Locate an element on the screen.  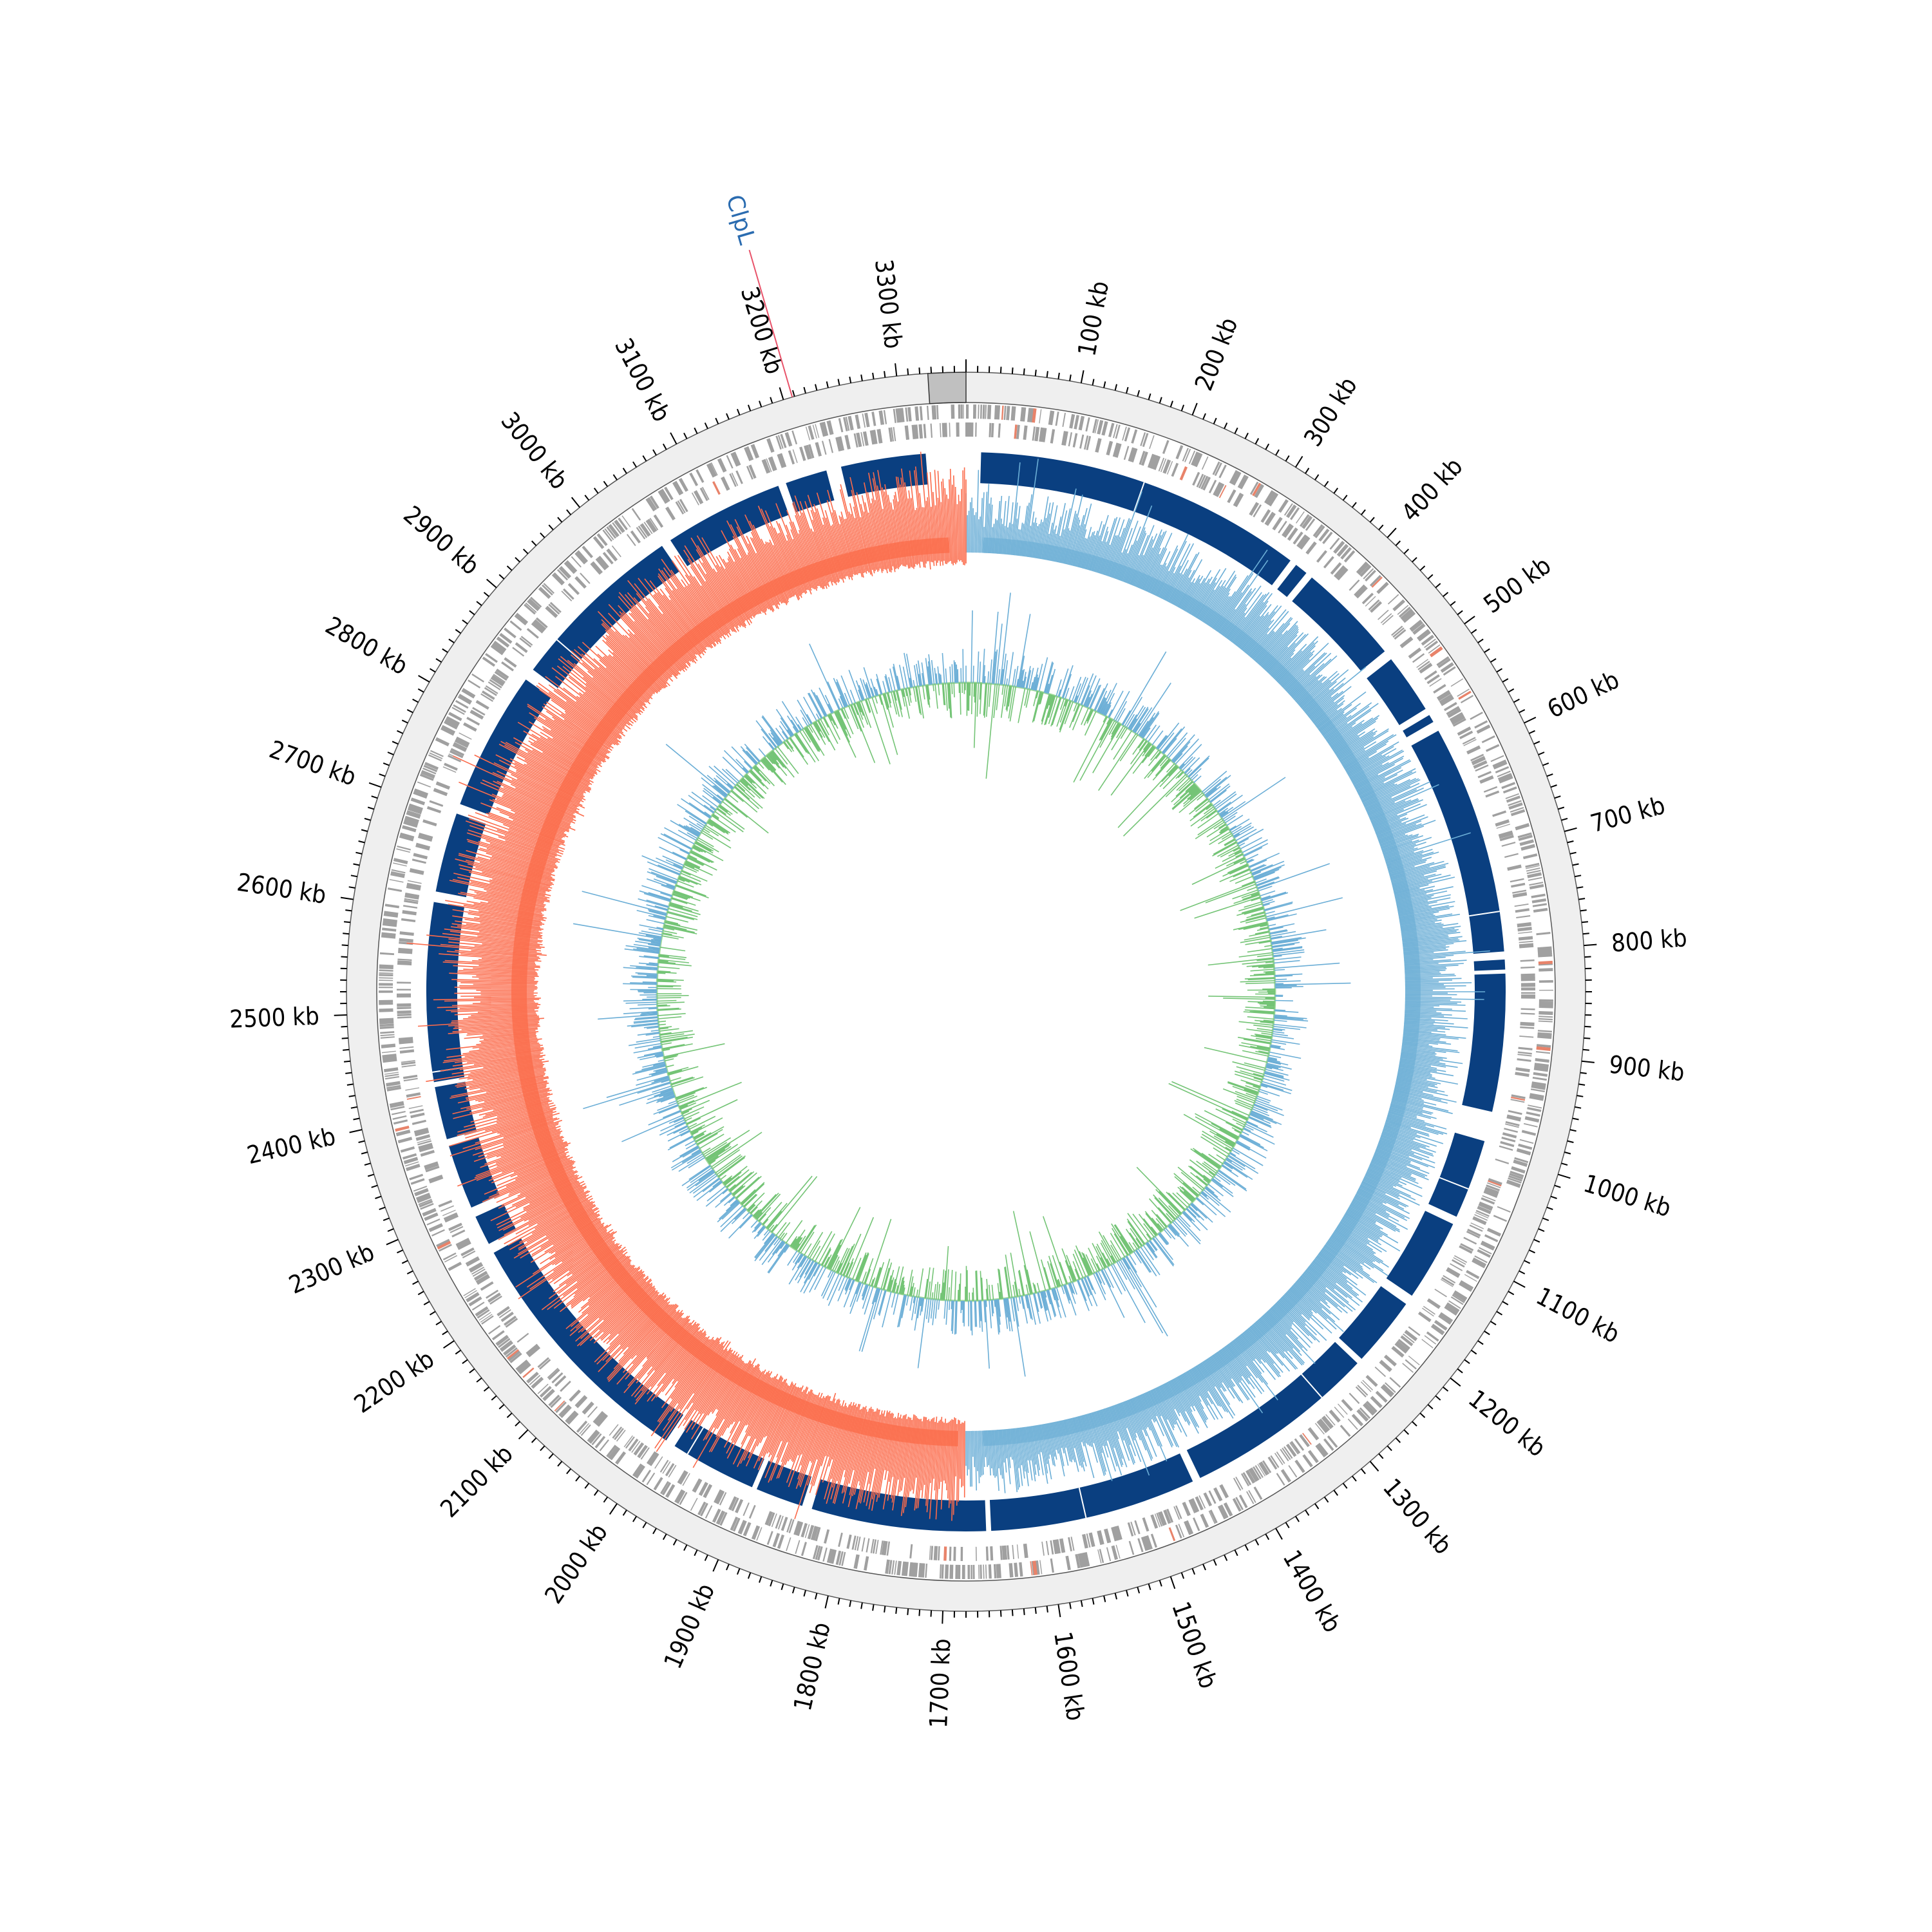
tick-label: 2400 kb is located at coordinates (291, 1146).